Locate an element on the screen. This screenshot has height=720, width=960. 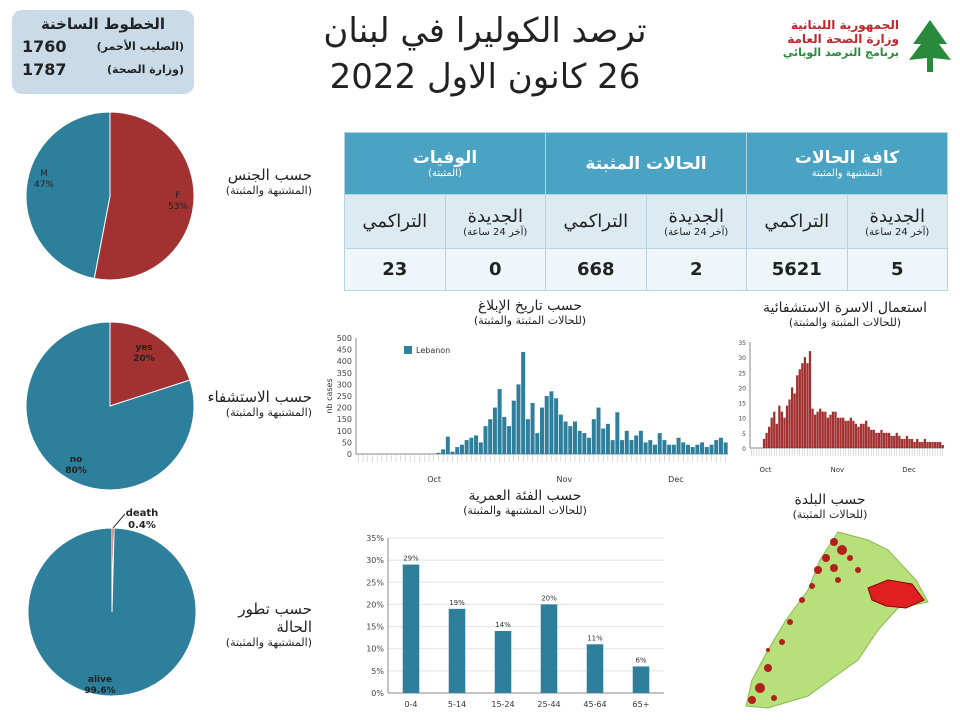
y-tick-label: 5% is located at coordinates (377, 671).